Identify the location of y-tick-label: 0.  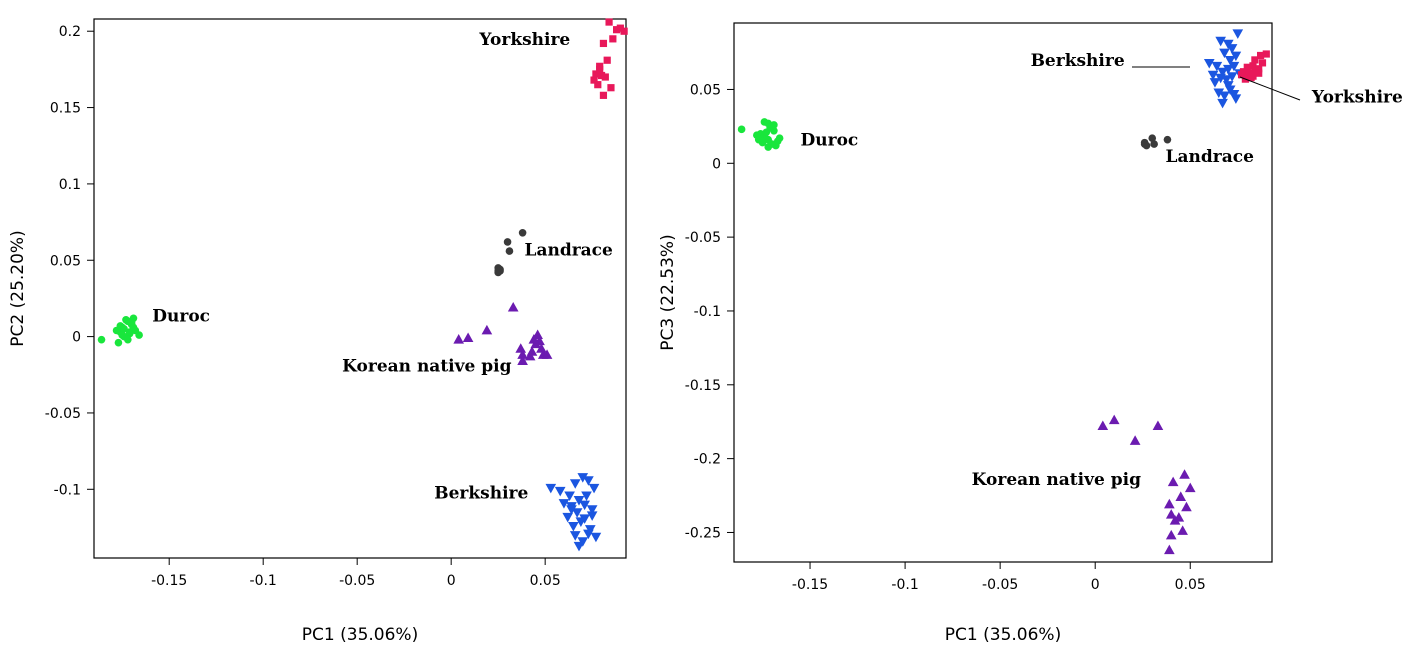
(716, 164).